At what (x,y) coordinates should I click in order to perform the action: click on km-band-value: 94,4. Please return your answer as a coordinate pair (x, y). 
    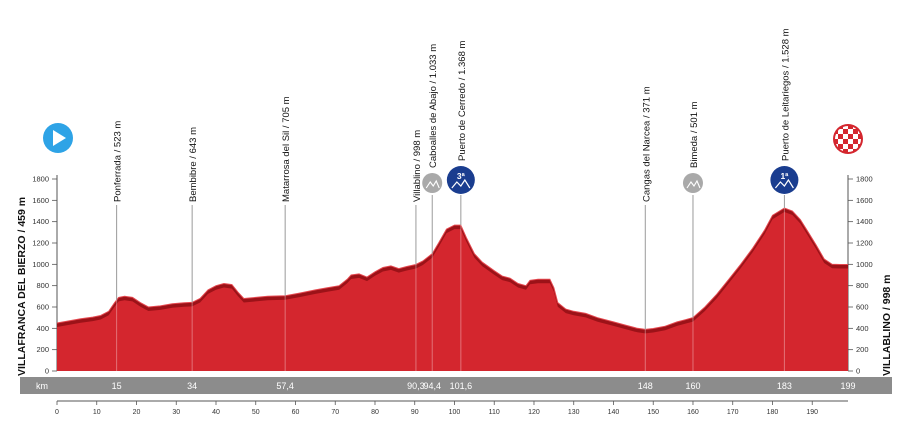
    Looking at the image, I should click on (432, 386).